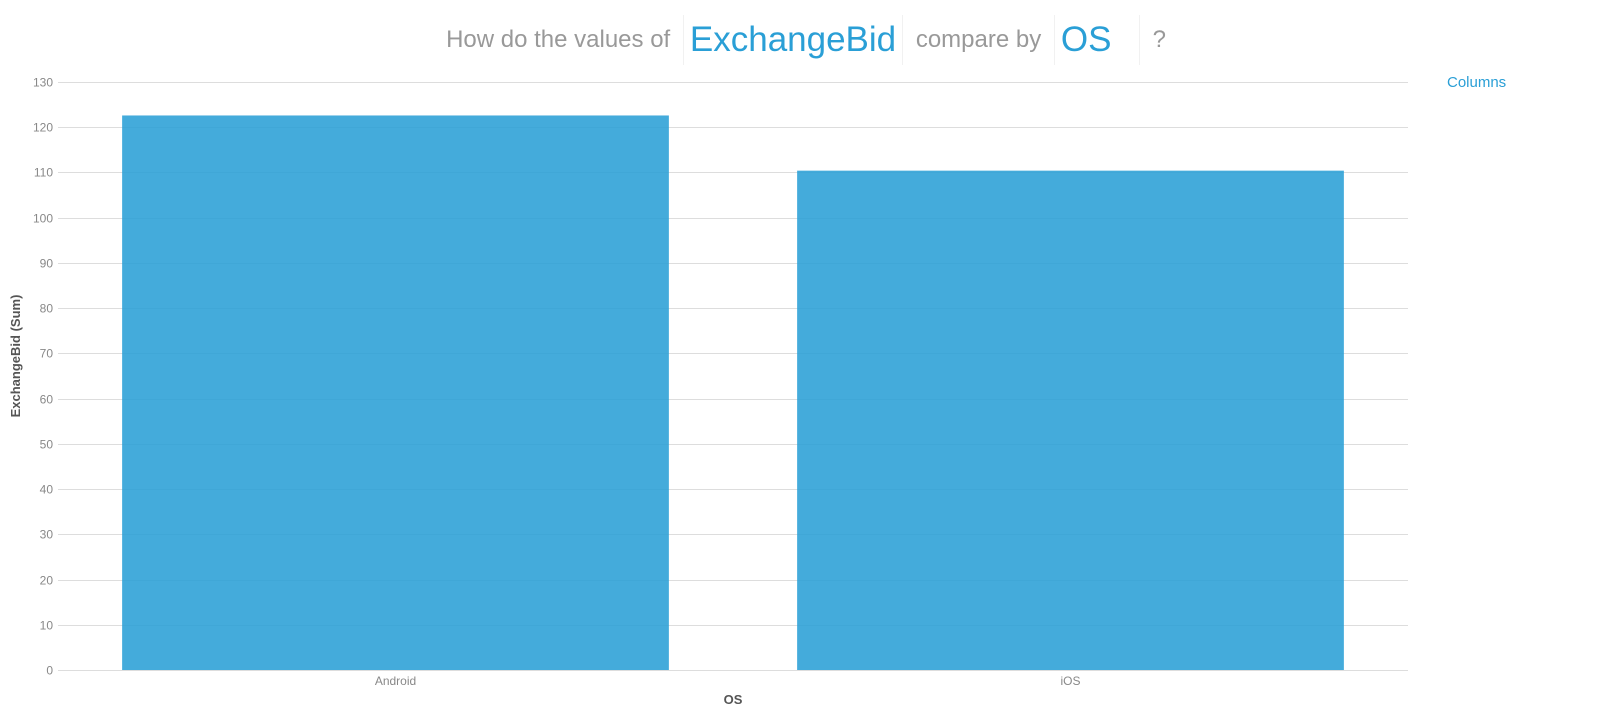 The image size is (1612, 712). I want to click on y-tick-label: 120, so click(43, 128).